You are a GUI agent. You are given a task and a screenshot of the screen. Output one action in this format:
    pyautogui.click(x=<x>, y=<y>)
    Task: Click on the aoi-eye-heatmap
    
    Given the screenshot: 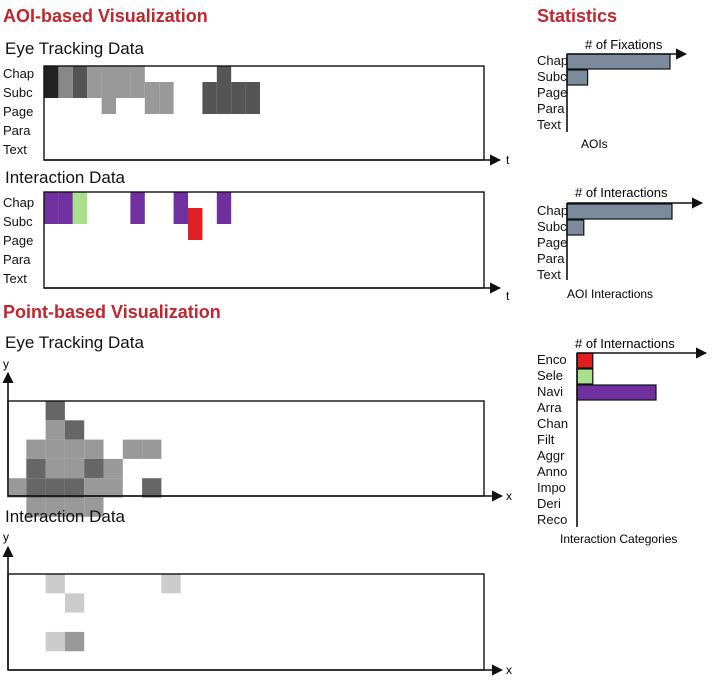 What is the action you would take?
    pyautogui.click(x=152, y=90)
    